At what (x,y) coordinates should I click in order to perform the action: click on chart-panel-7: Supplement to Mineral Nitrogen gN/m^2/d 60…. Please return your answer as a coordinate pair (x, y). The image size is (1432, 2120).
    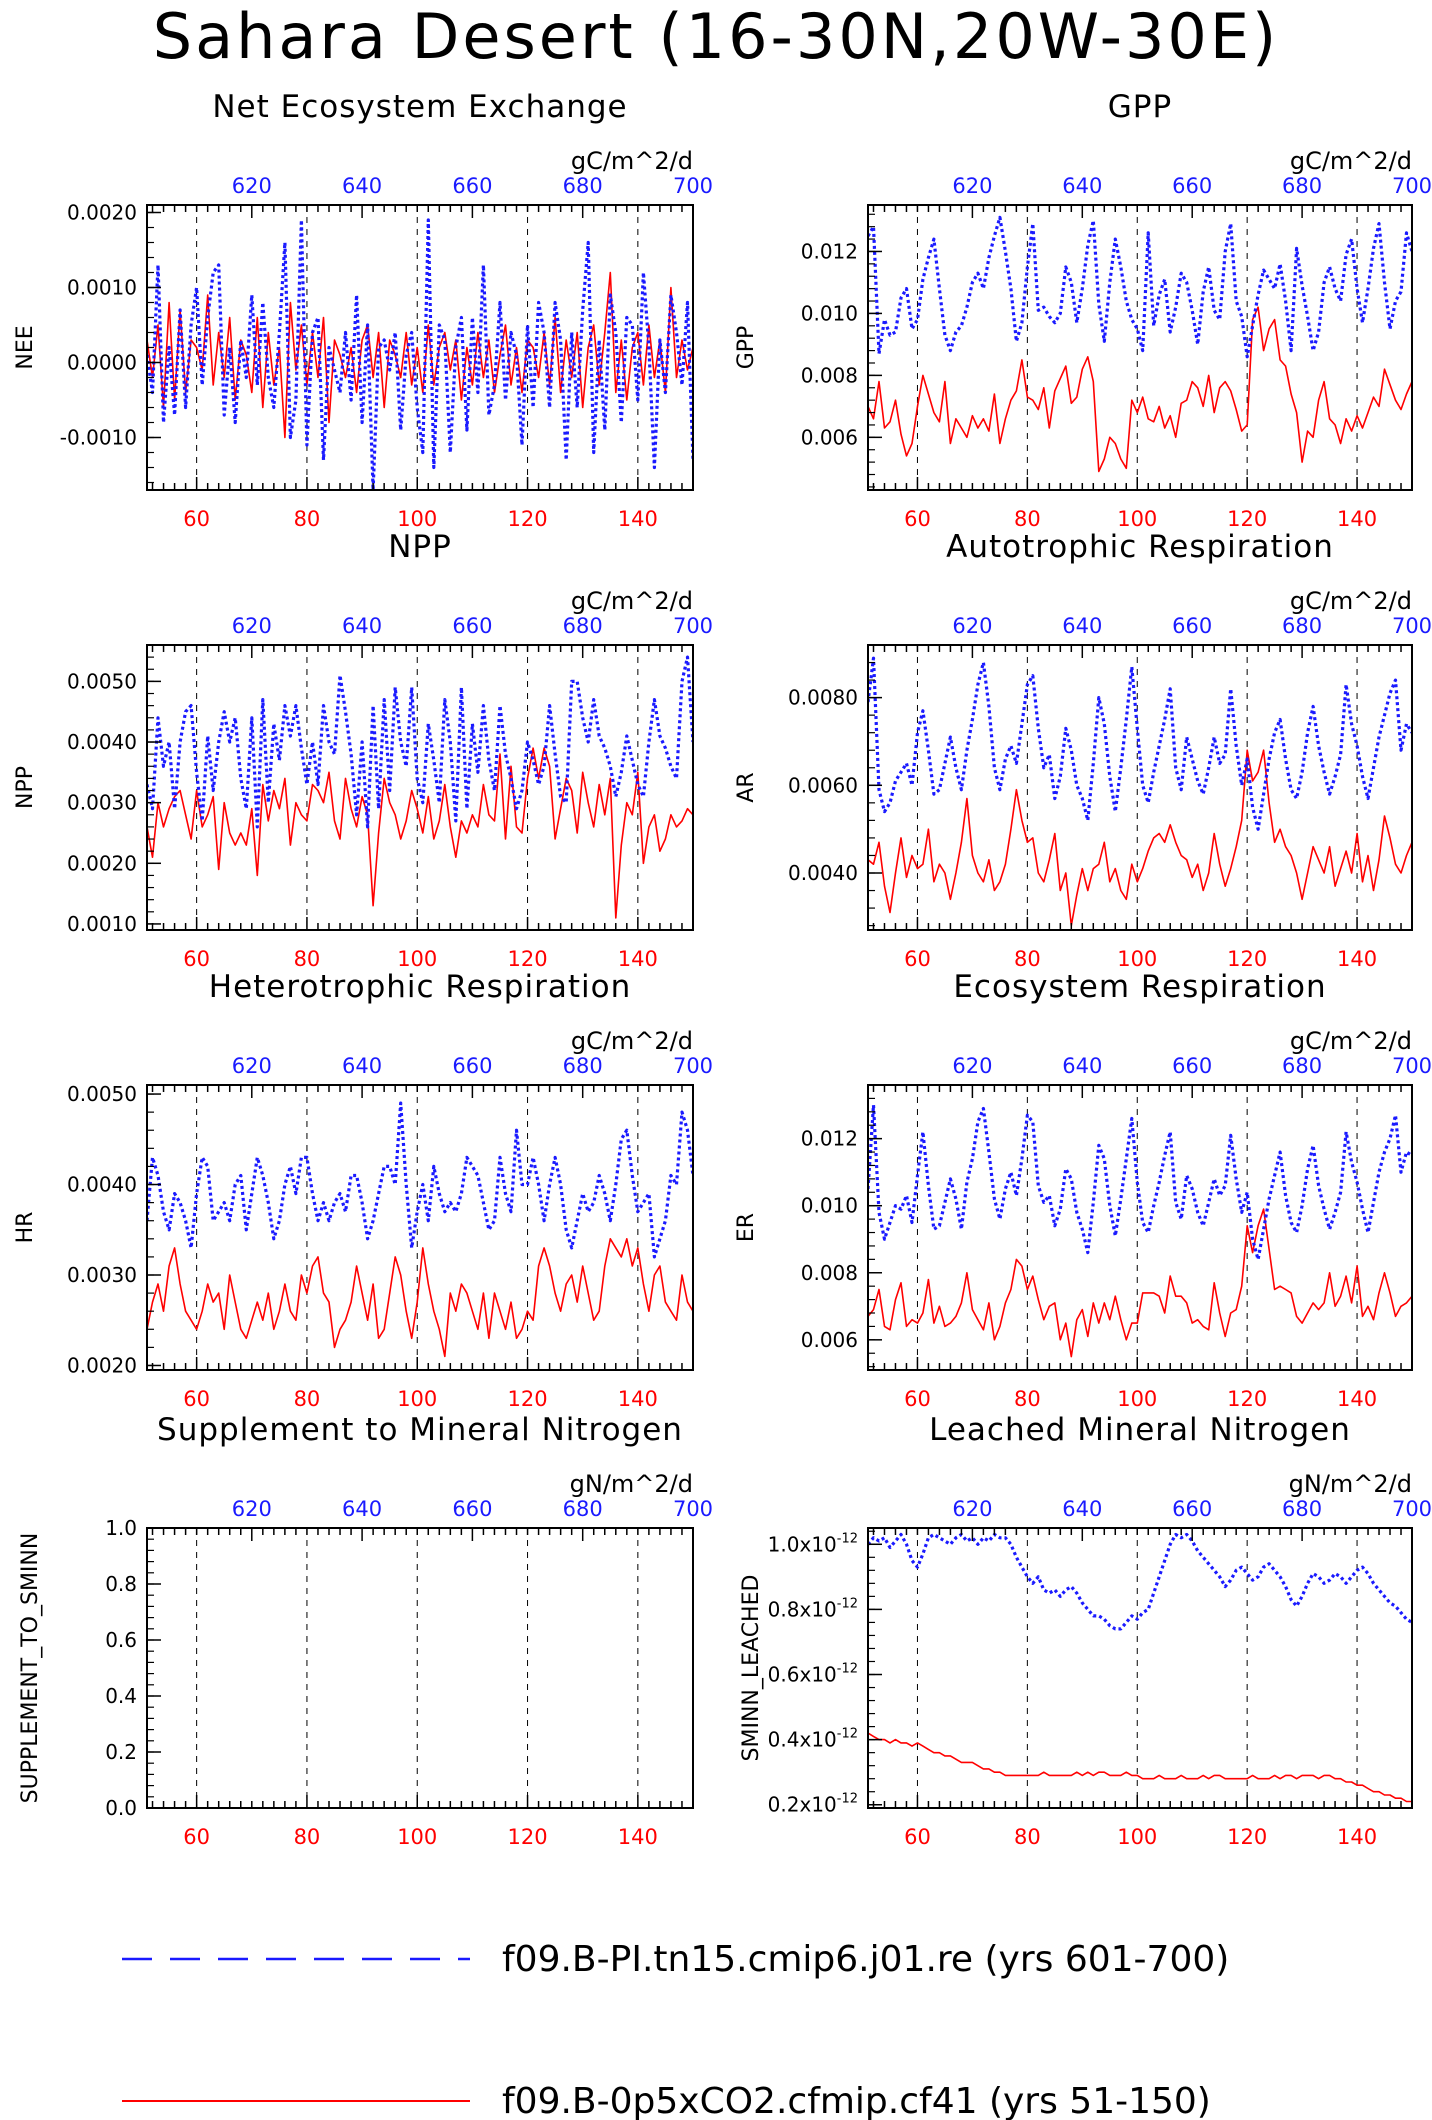
    Looking at the image, I should click on (365, 1630).